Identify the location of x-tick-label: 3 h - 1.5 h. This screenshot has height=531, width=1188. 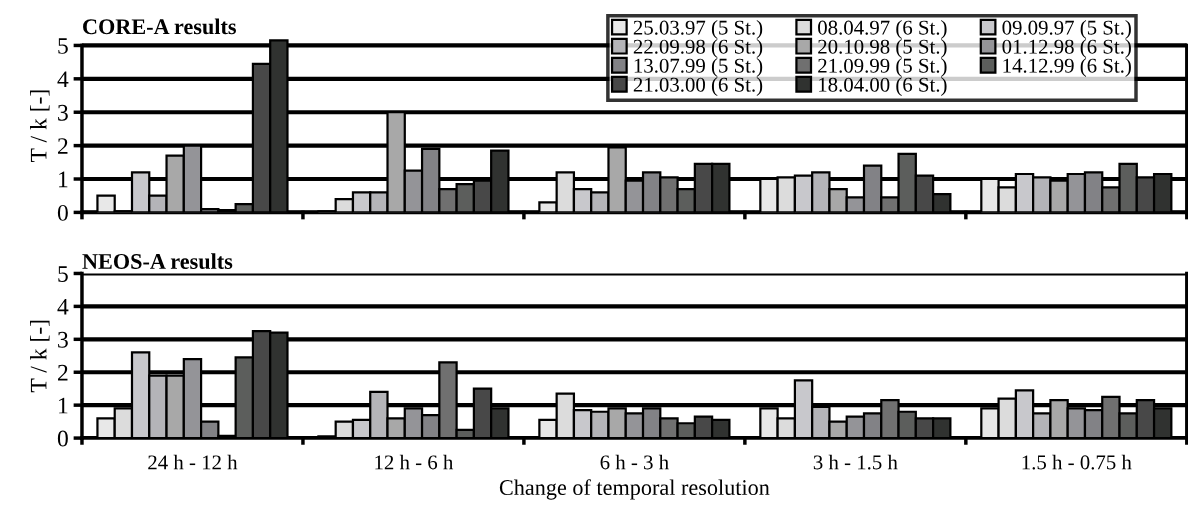
(855, 462).